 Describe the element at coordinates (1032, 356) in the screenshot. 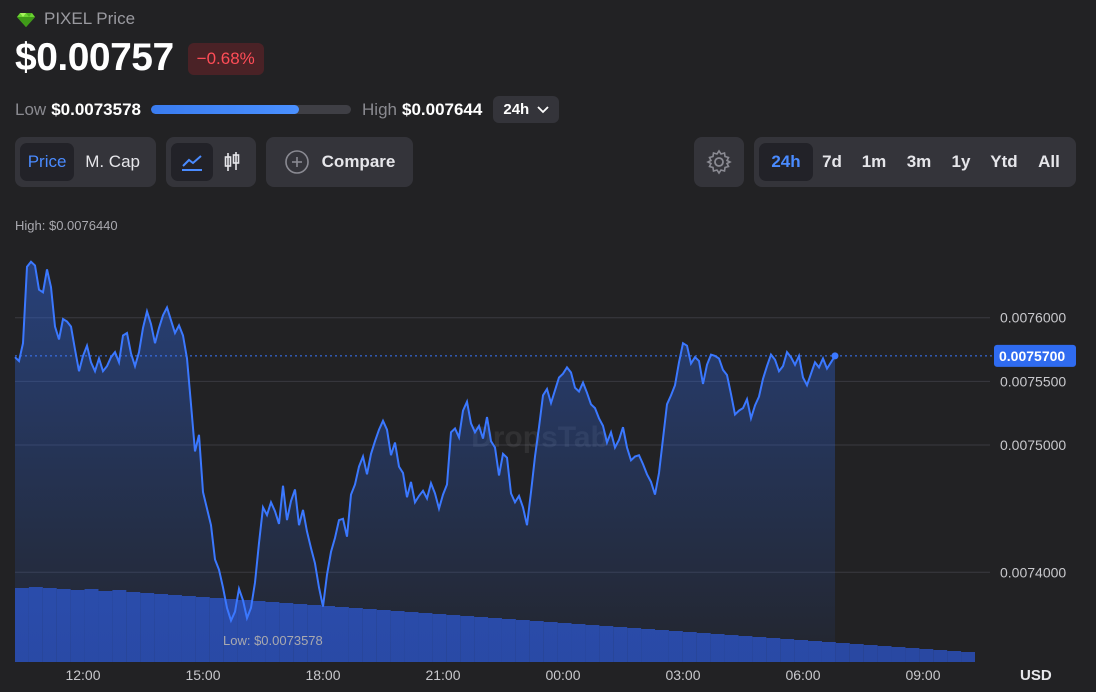

I see `current-price-badge-label: 0.0075700` at that location.